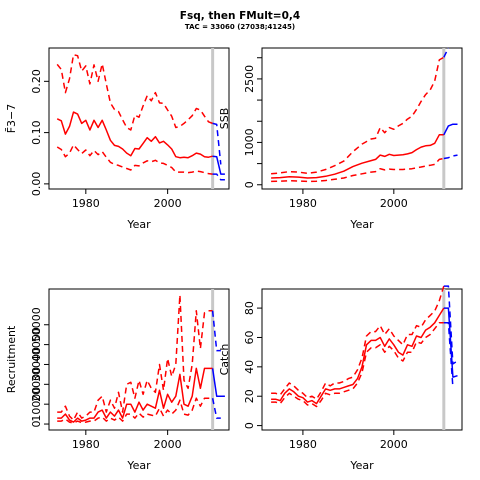 The height and width of the screenshot is (480, 480). What do you see at coordinates (36, 364) in the screenshot?
I see `y-tick-label: 30000` at bounding box center [36, 364].